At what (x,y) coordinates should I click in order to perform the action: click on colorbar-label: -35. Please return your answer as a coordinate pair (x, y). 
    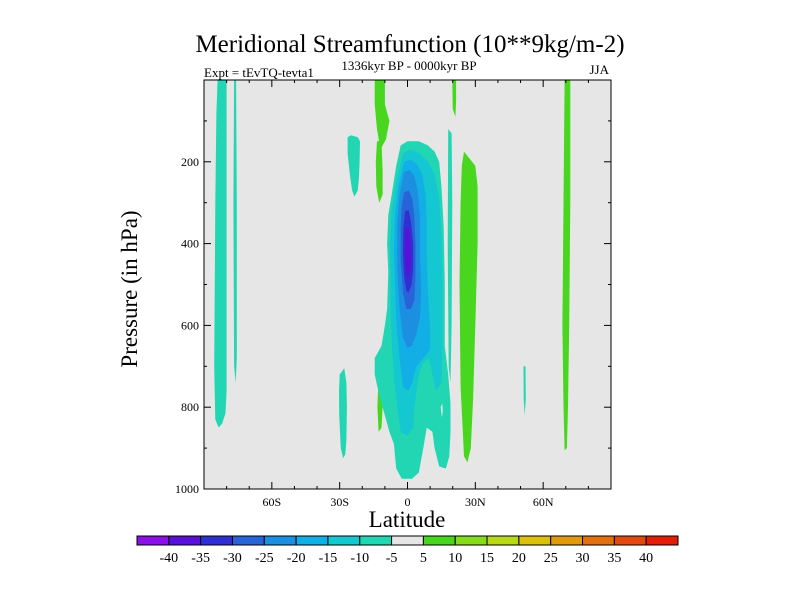
    Looking at the image, I should click on (200, 558).